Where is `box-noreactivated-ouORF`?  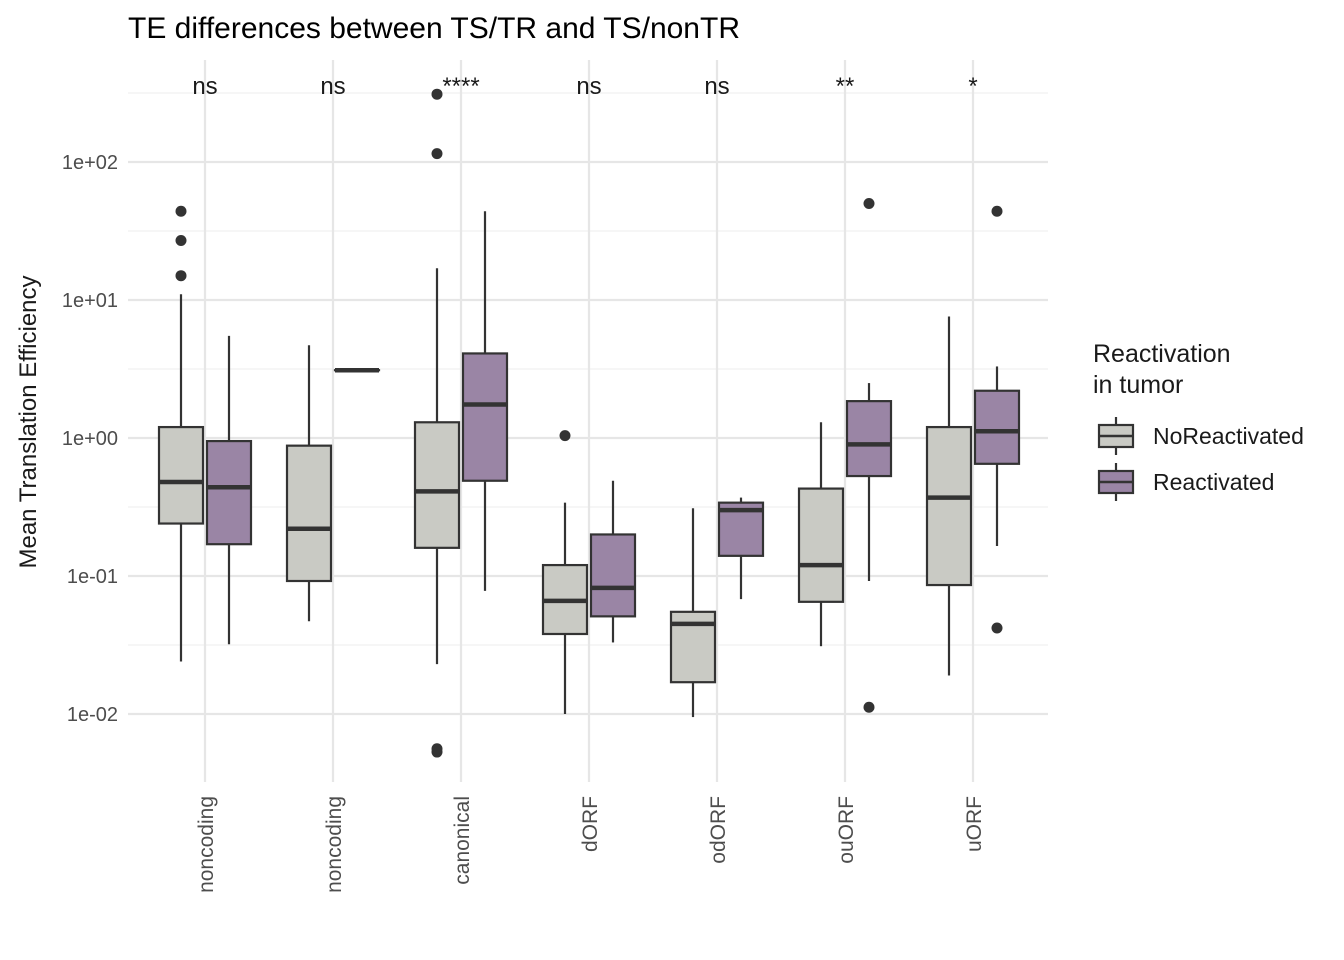 box-noreactivated-ouORF is located at coordinates (821, 534).